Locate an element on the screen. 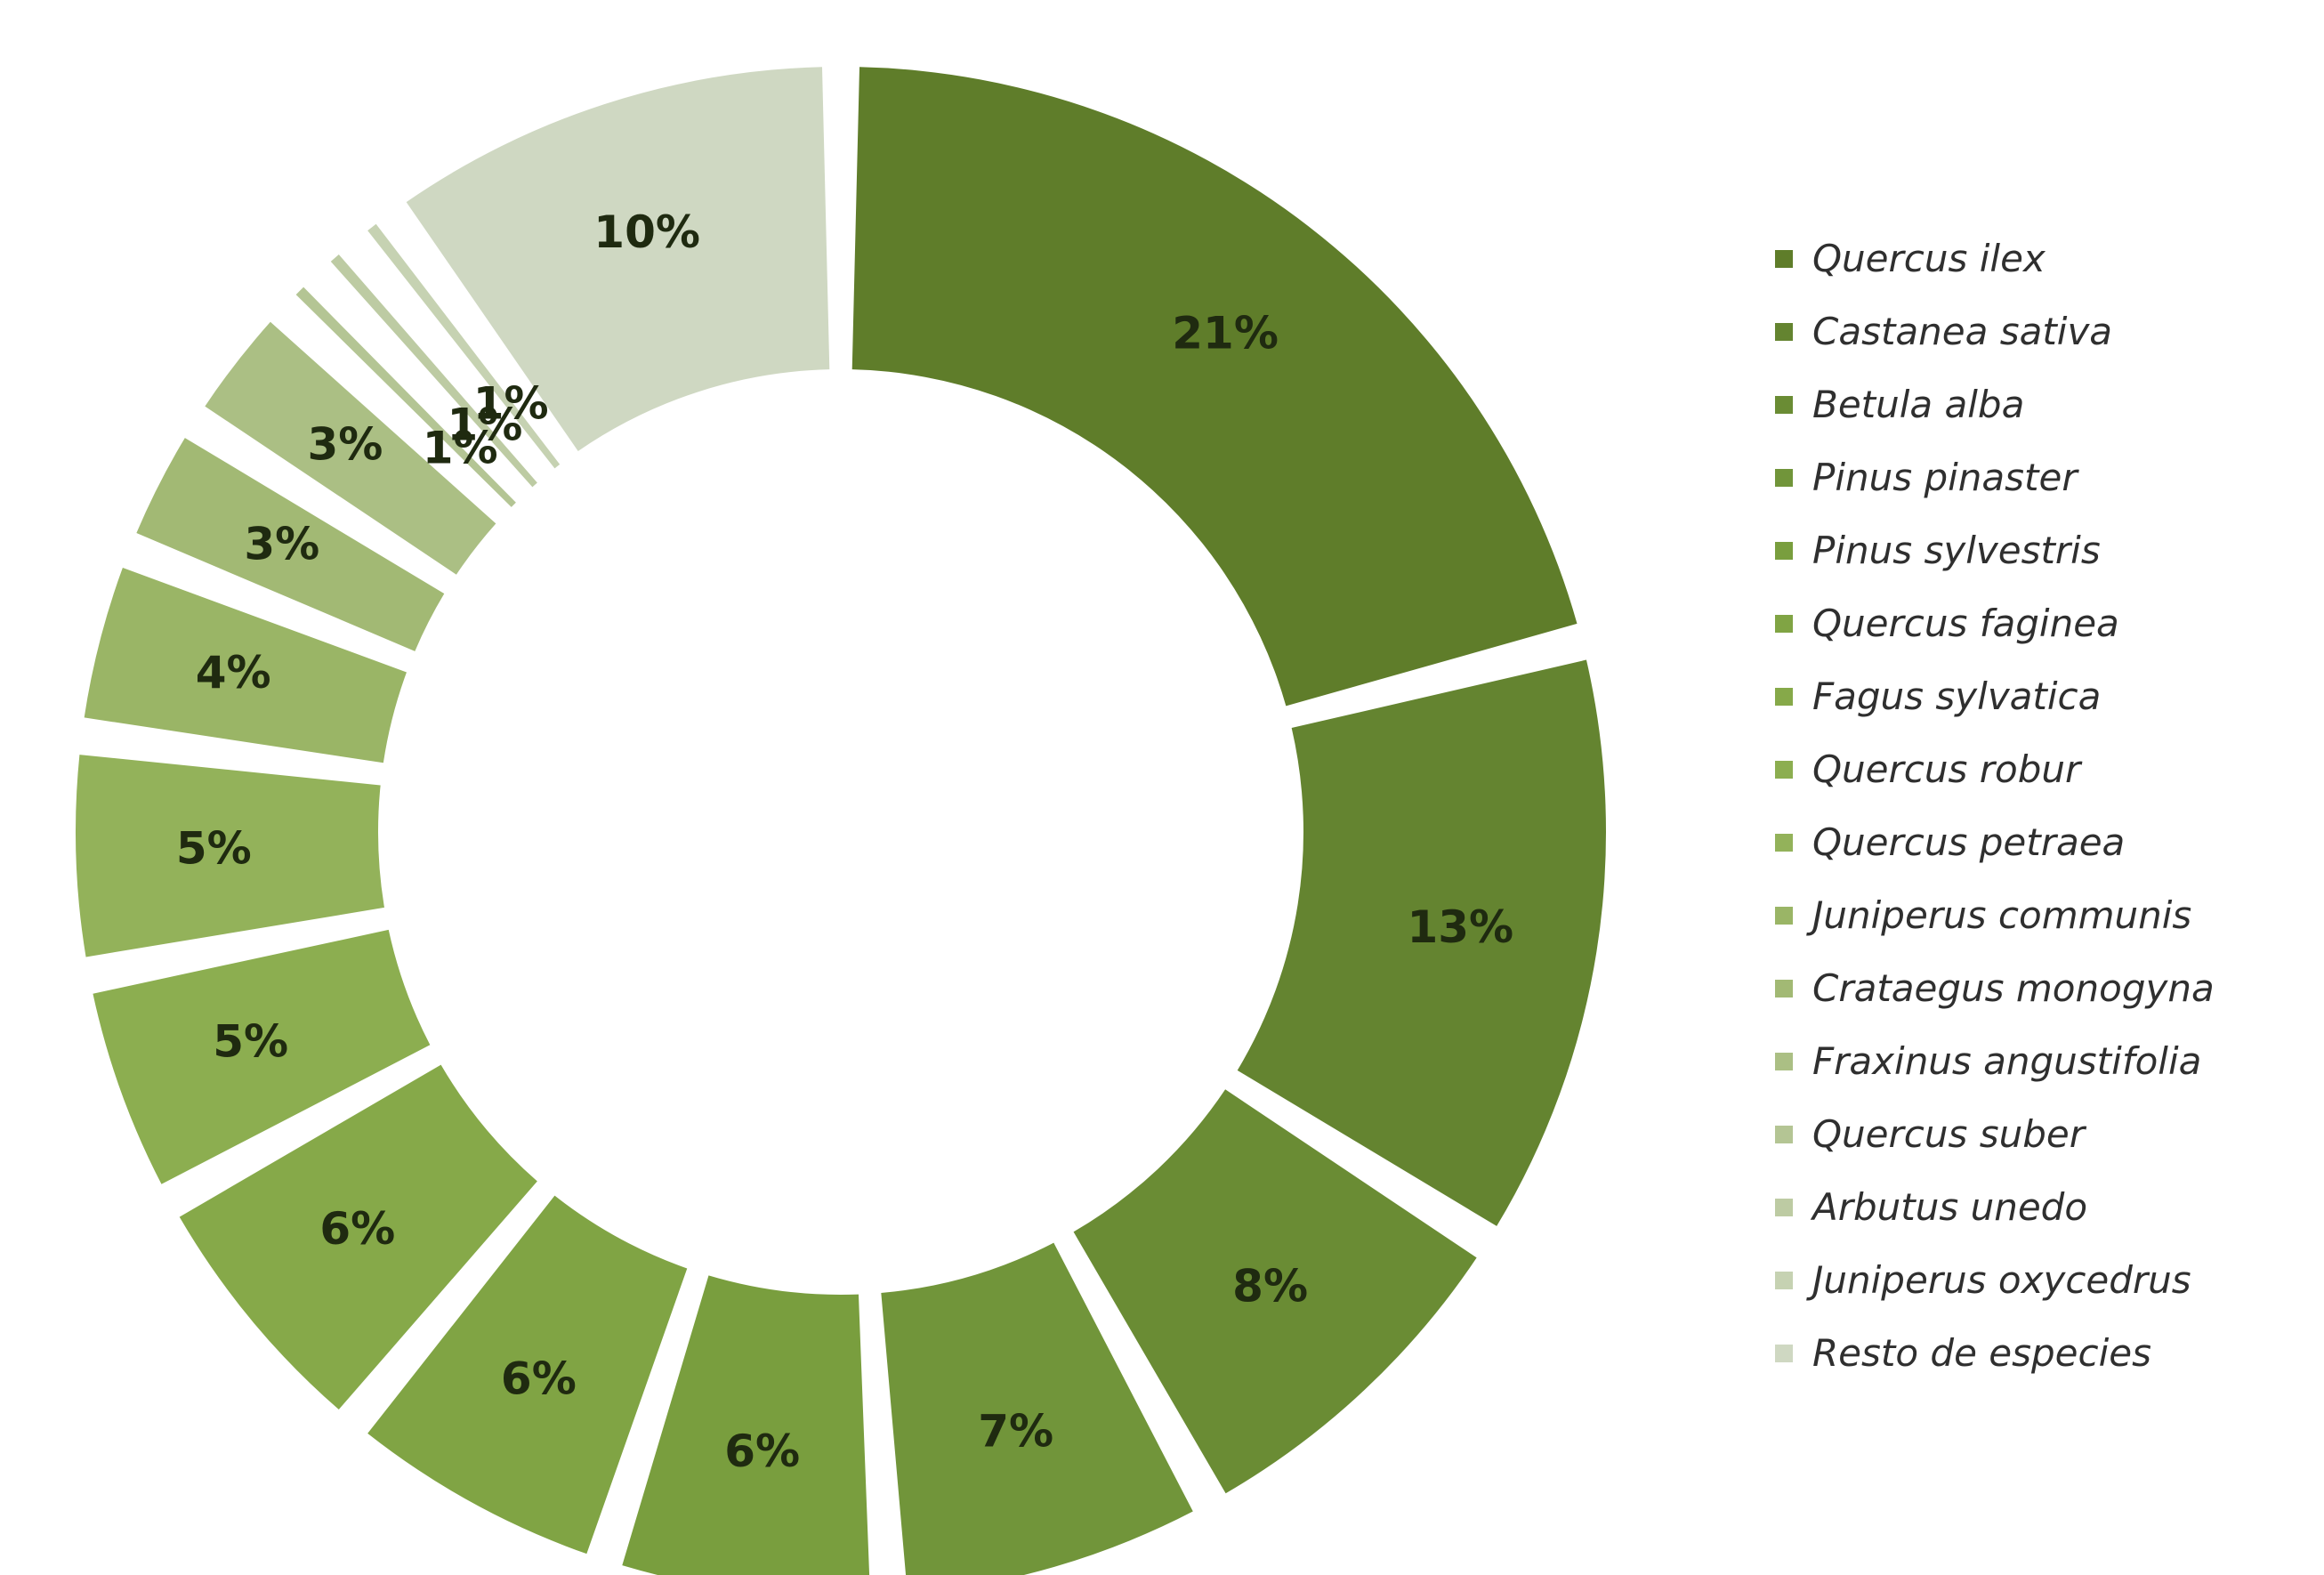 This screenshot has width=2324, height=1575. legend-label: Castanea sativa is located at coordinates (1962, 331).